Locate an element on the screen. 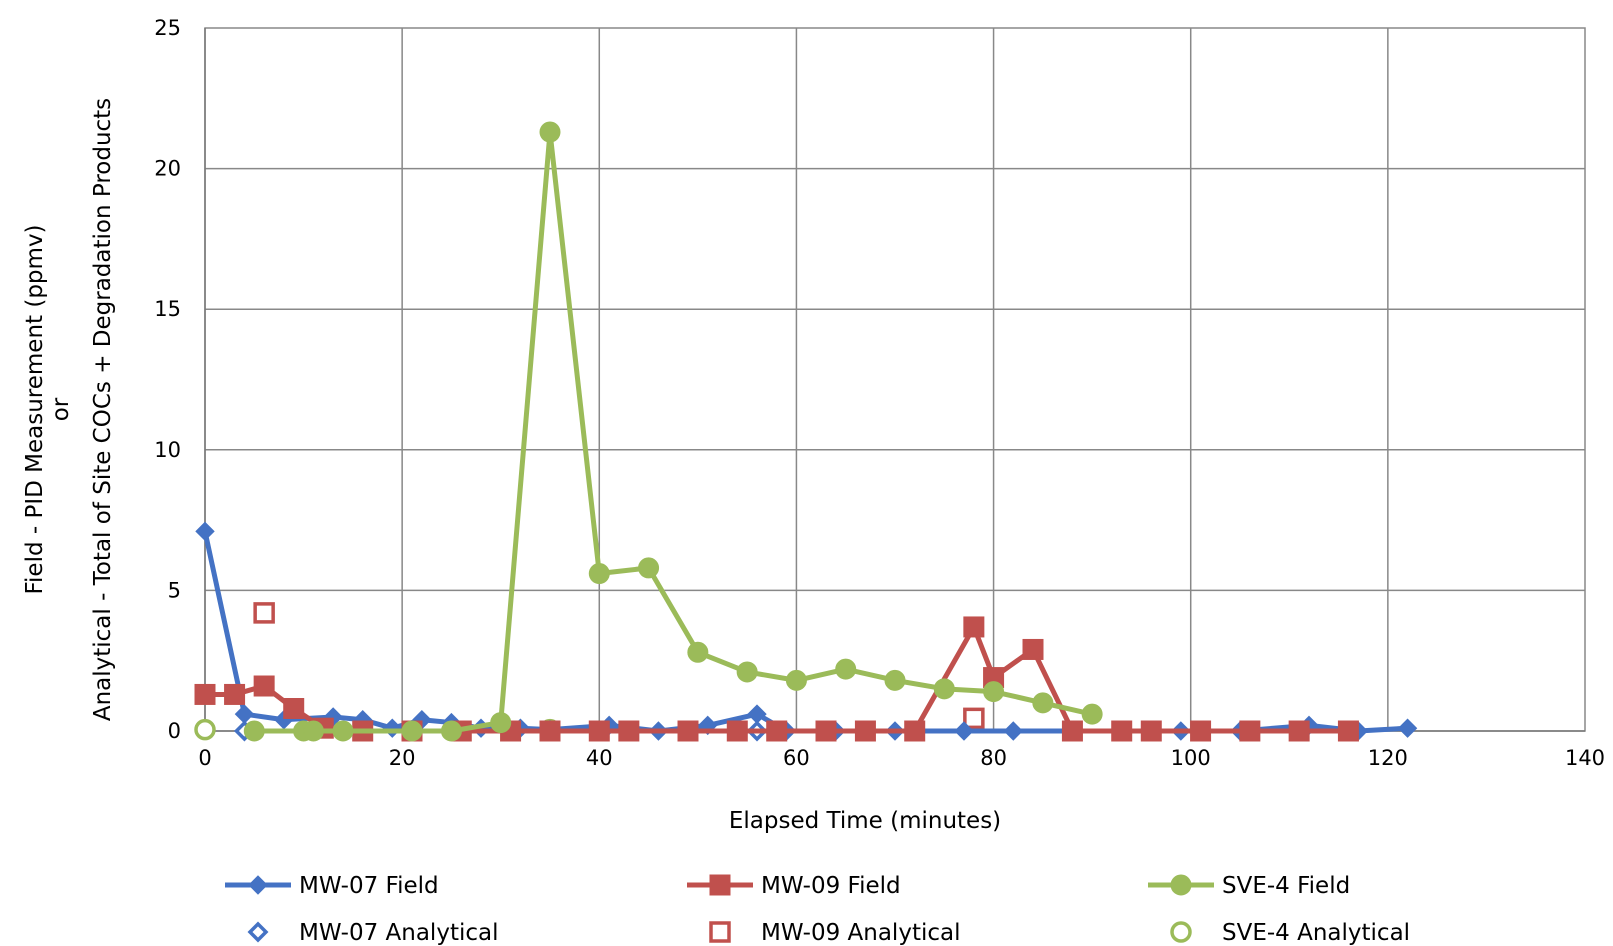 This screenshot has width=1613, height=946. legend-item-mw-09-field: MW-09 Field is located at coordinates (794, 886).